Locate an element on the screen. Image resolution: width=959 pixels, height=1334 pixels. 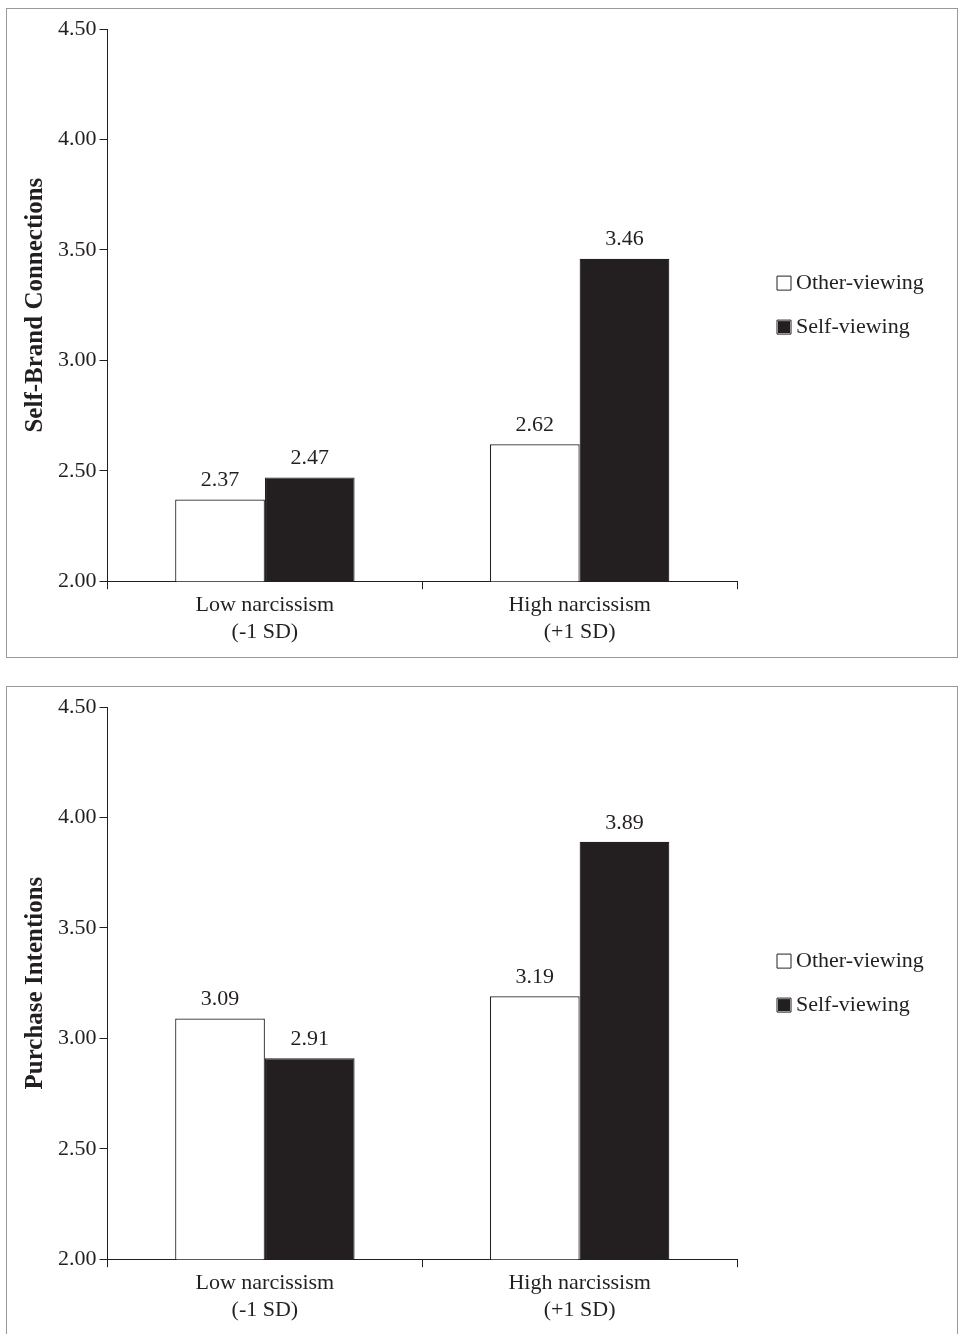
data-label: 2.47 is located at coordinates (309, 457).